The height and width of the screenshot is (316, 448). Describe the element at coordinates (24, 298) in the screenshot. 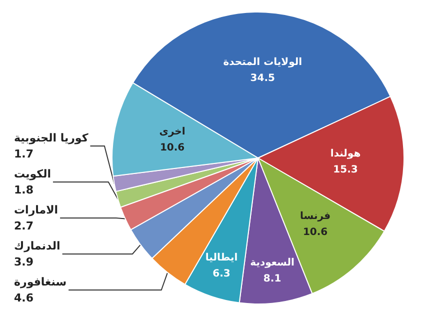

I see `data-label: 4.6` at that location.